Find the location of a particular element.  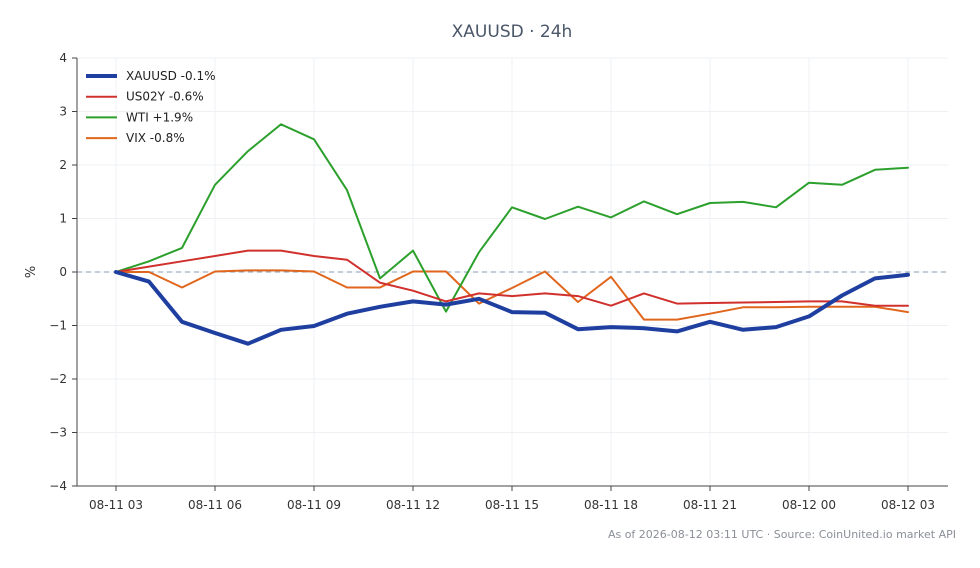

y-tick-label: −1 is located at coordinates (58, 326).